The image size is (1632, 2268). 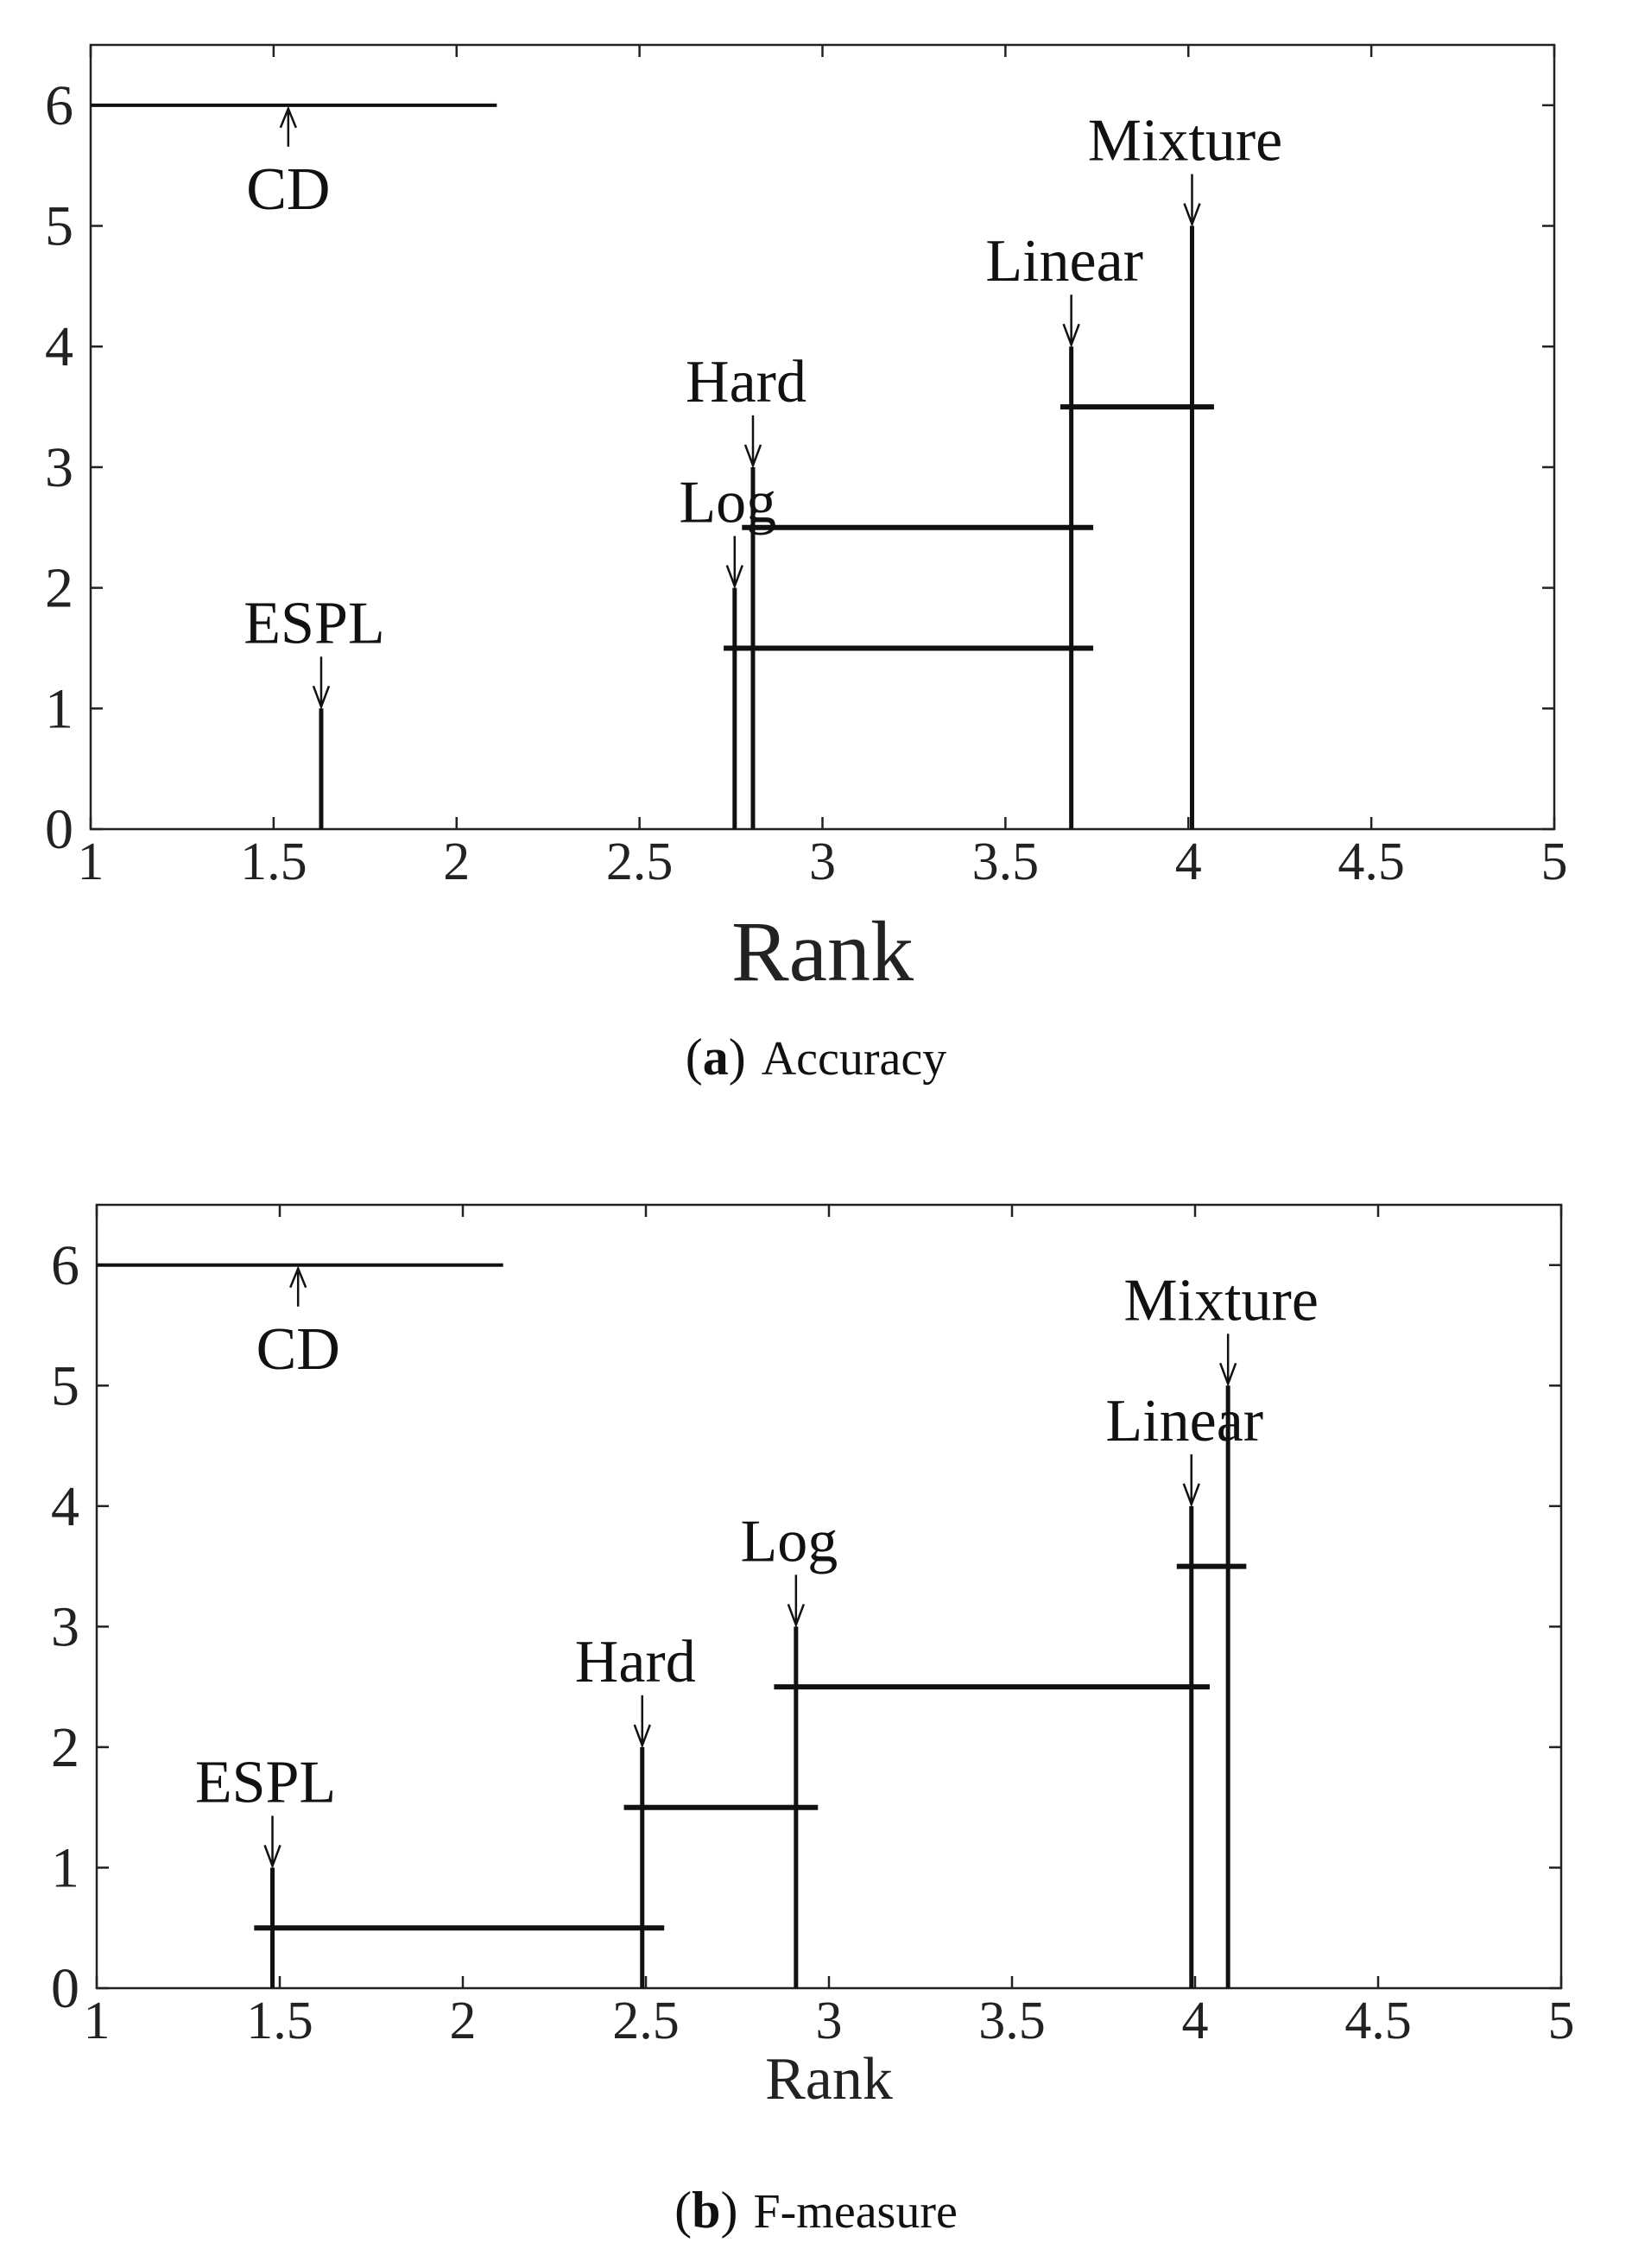 I want to click on caption-text: Accuracy, so click(x=854, y=1059).